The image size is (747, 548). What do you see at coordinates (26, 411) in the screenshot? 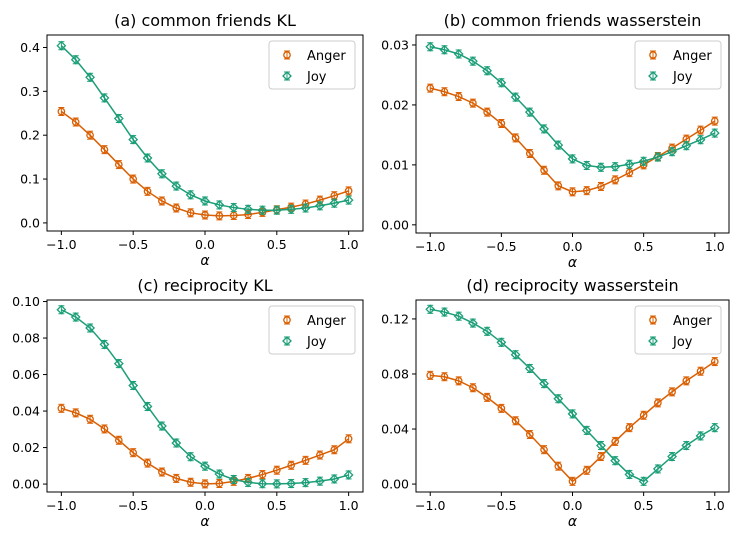
I see `y-tick-label: 0.04` at bounding box center [26, 411].